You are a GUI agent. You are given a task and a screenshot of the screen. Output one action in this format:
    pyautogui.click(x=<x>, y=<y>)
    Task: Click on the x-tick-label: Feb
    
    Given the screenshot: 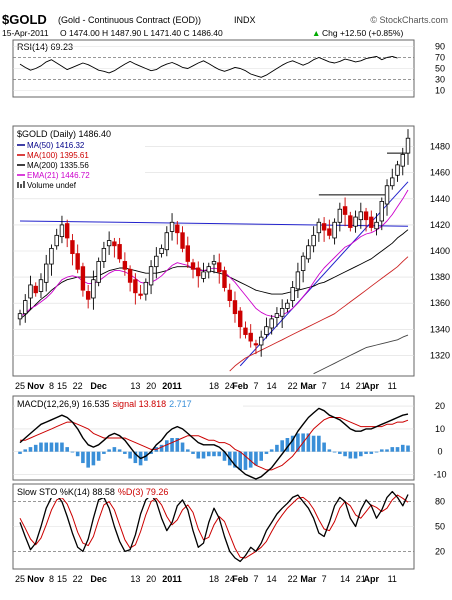 What is the action you would take?
    pyautogui.click(x=240, y=579)
    